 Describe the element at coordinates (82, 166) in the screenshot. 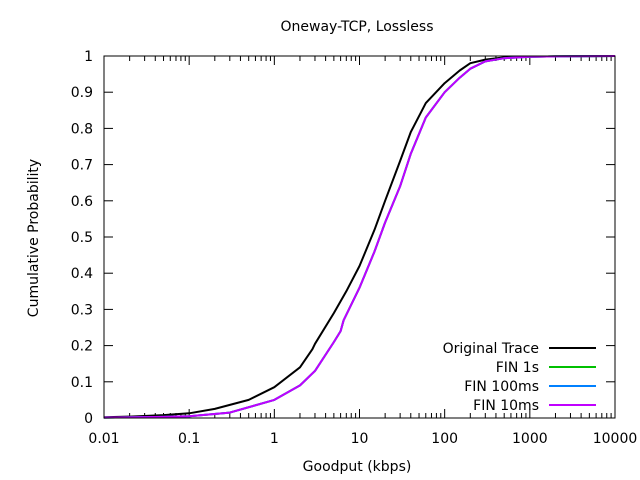

I see `y-tick-label: 0.7` at that location.